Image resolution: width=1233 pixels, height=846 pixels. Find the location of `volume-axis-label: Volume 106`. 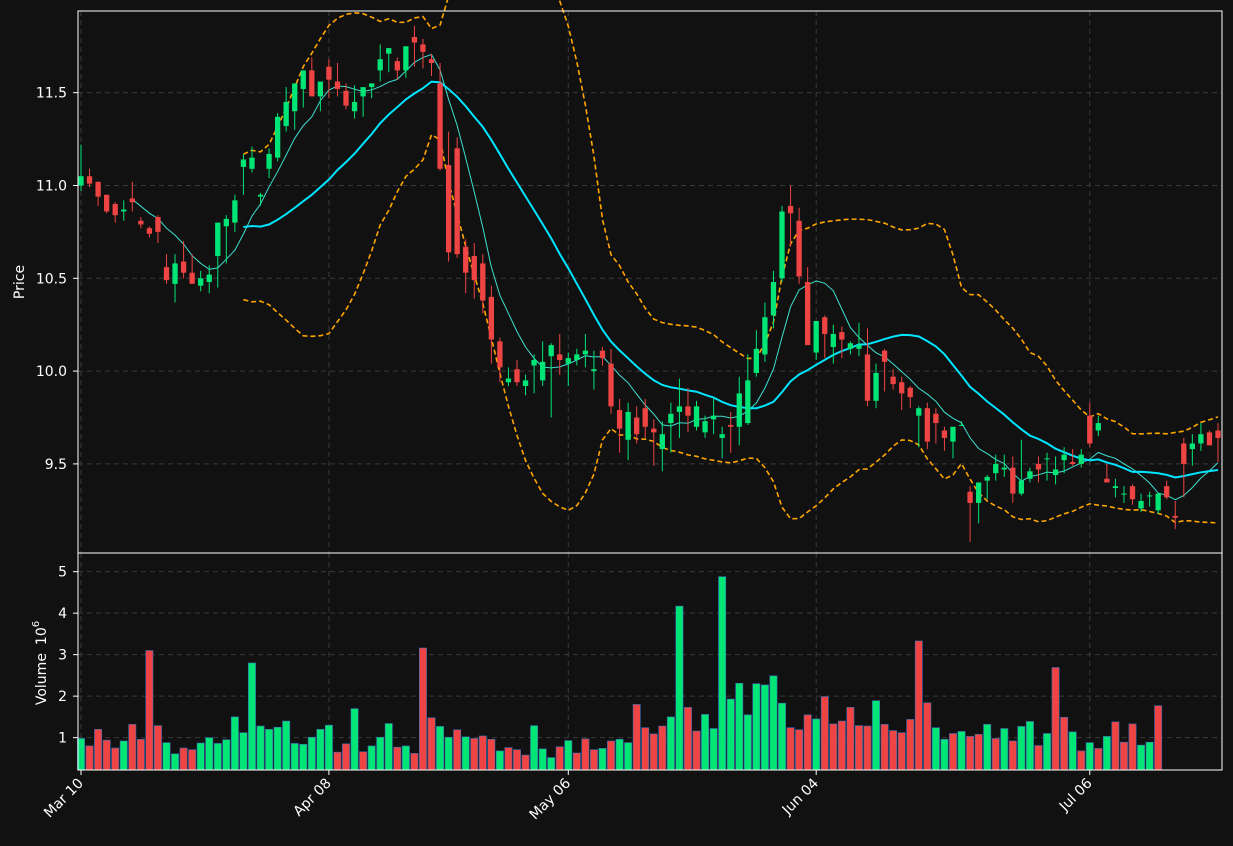

volume-axis-label: Volume 106 is located at coordinates (40, 663).